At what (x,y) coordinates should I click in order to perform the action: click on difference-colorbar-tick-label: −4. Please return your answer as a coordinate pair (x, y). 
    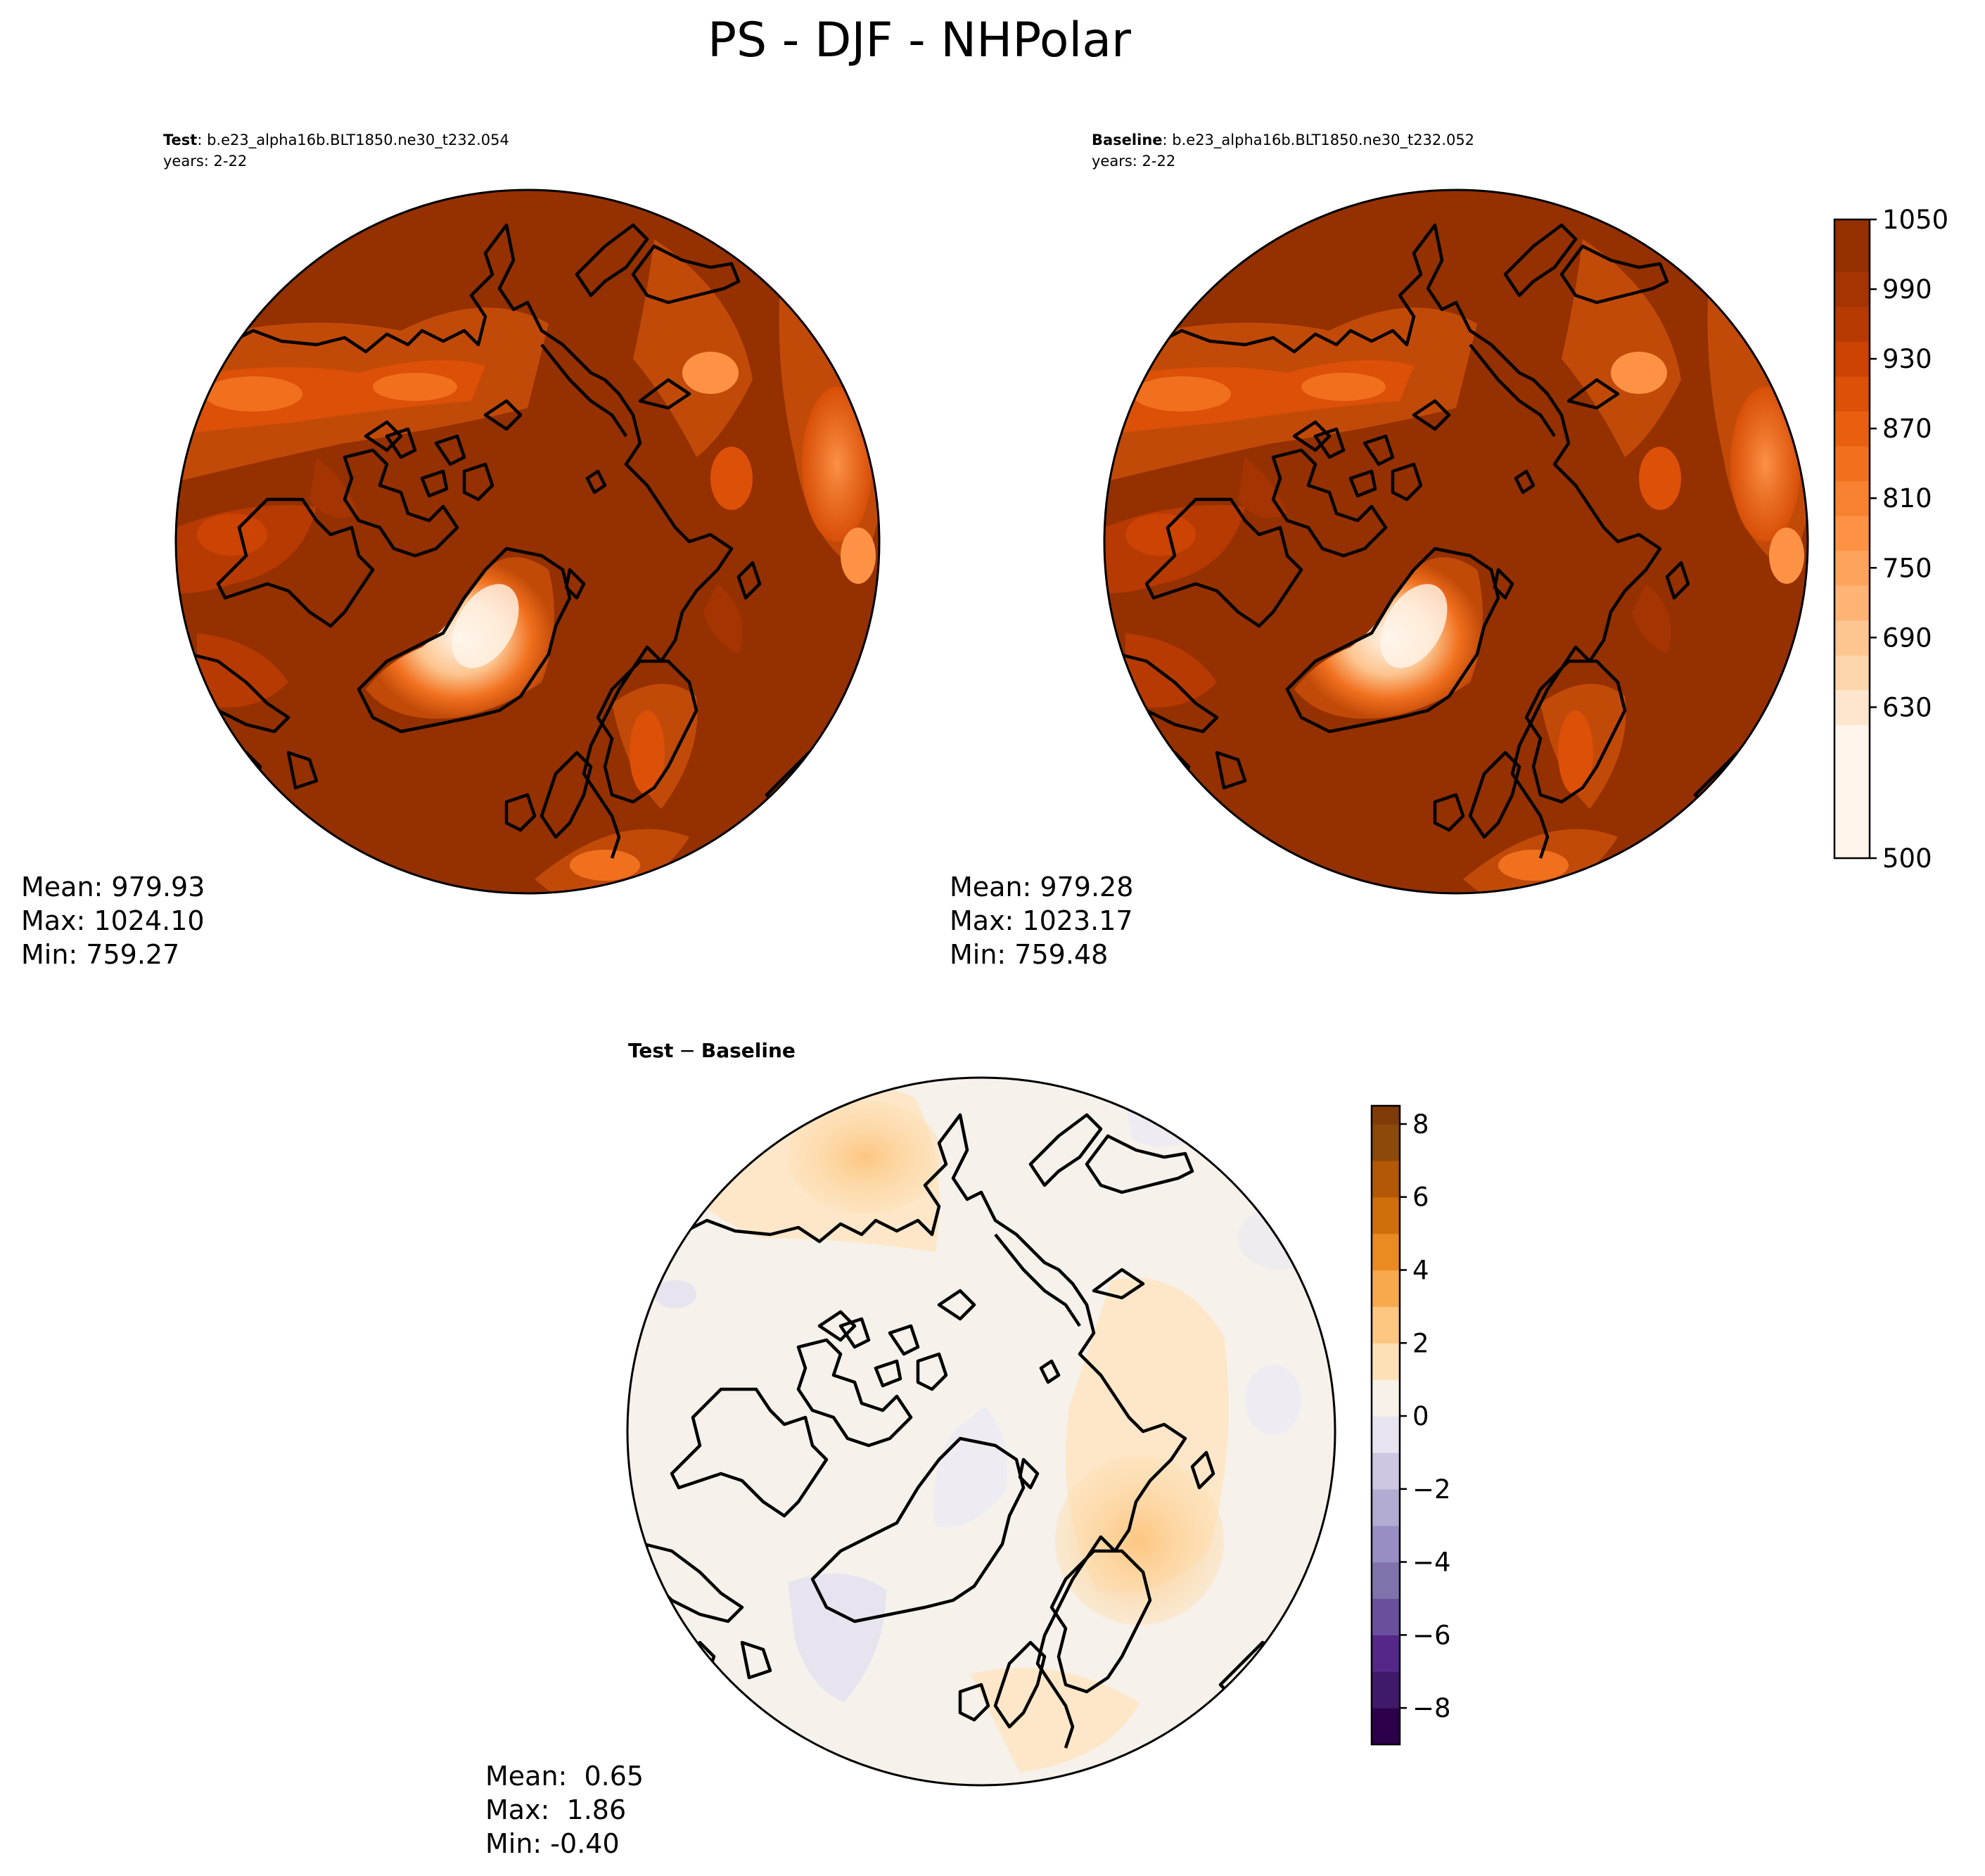
    Looking at the image, I should click on (1432, 1563).